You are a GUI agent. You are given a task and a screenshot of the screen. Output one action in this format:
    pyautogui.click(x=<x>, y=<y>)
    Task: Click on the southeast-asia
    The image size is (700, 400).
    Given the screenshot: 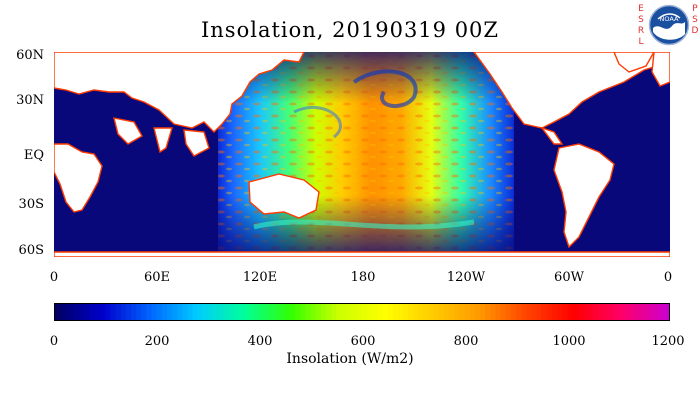 What is the action you would take?
    pyautogui.click(x=196, y=143)
    